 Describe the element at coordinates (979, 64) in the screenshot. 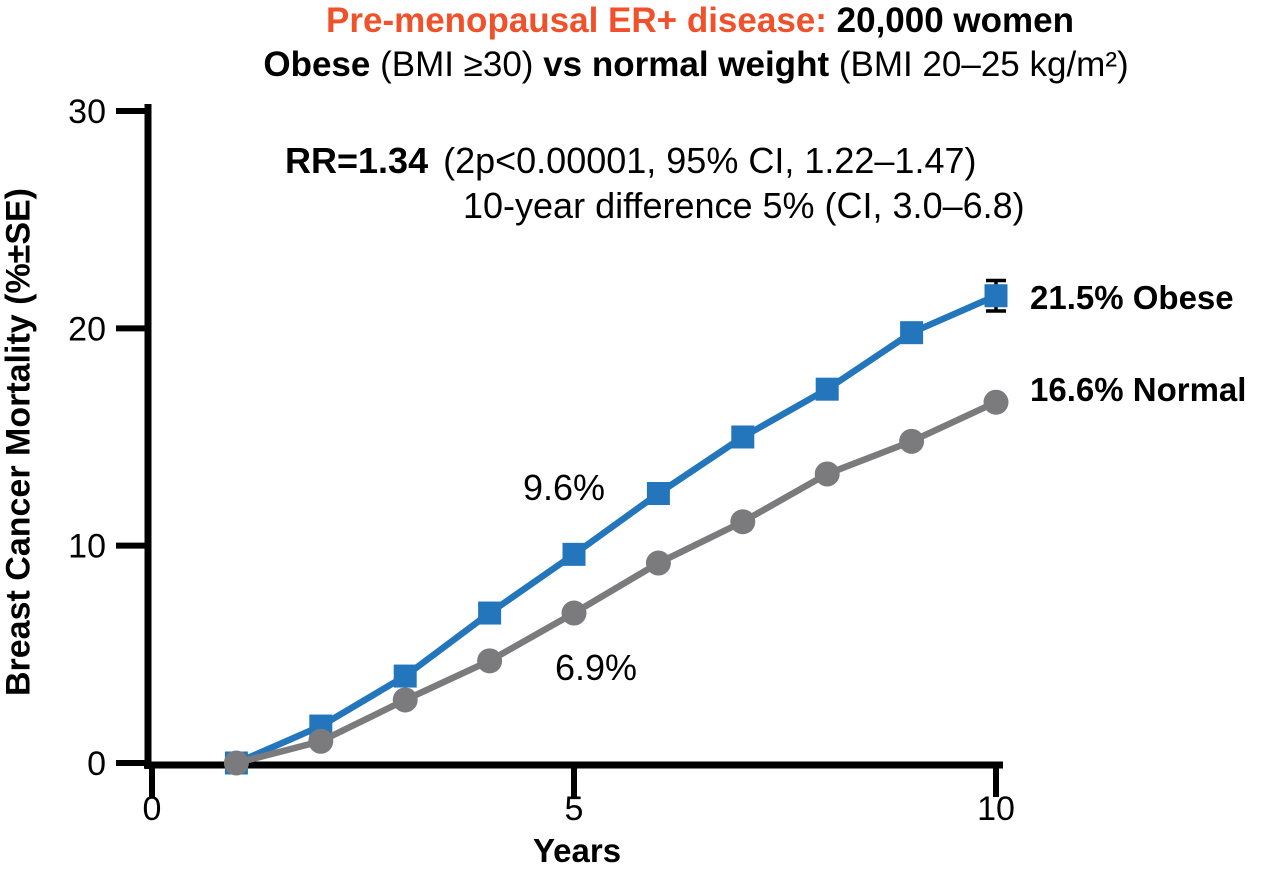

I see `title-bmi2025-text: (BMI 20–25 kg/m²)` at that location.